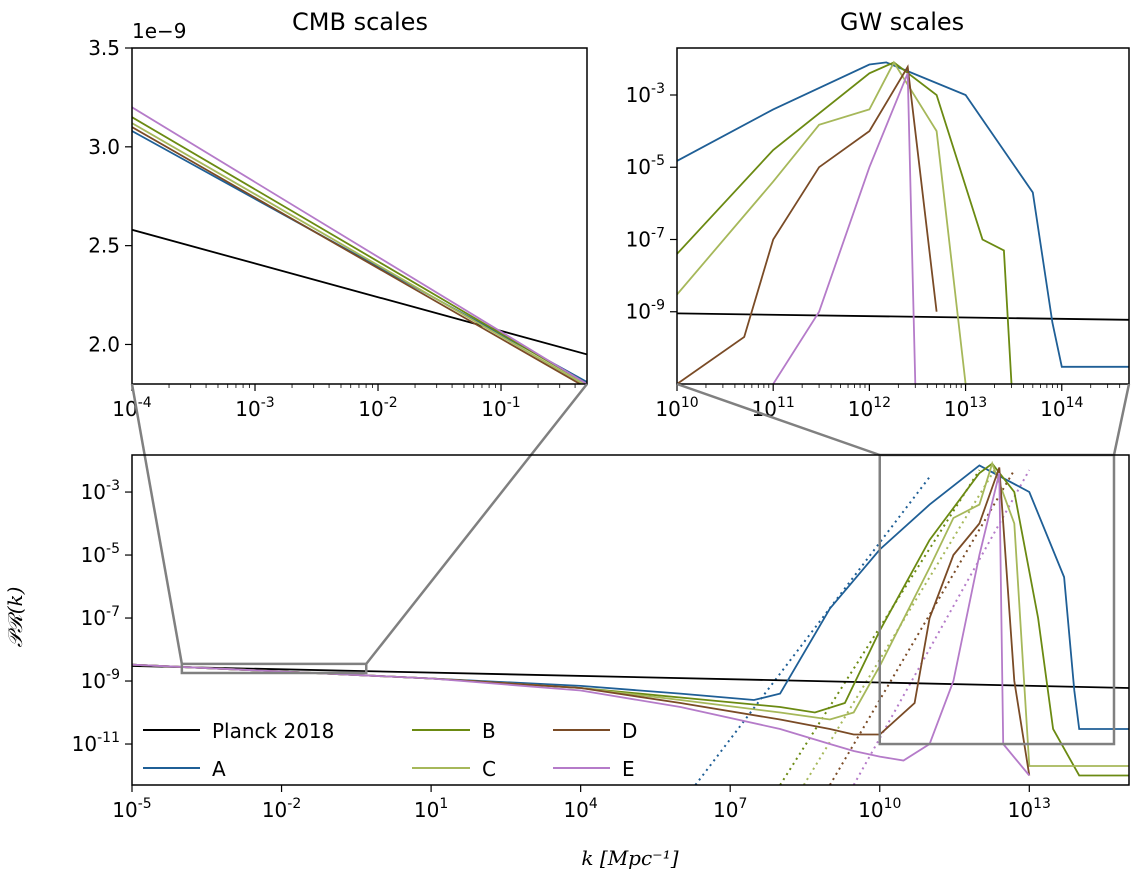 The height and width of the screenshot is (881, 1132). What do you see at coordinates (100, 680) in the screenshot?
I see `main-ytick-label: 10⁻⁹` at bounding box center [100, 680].